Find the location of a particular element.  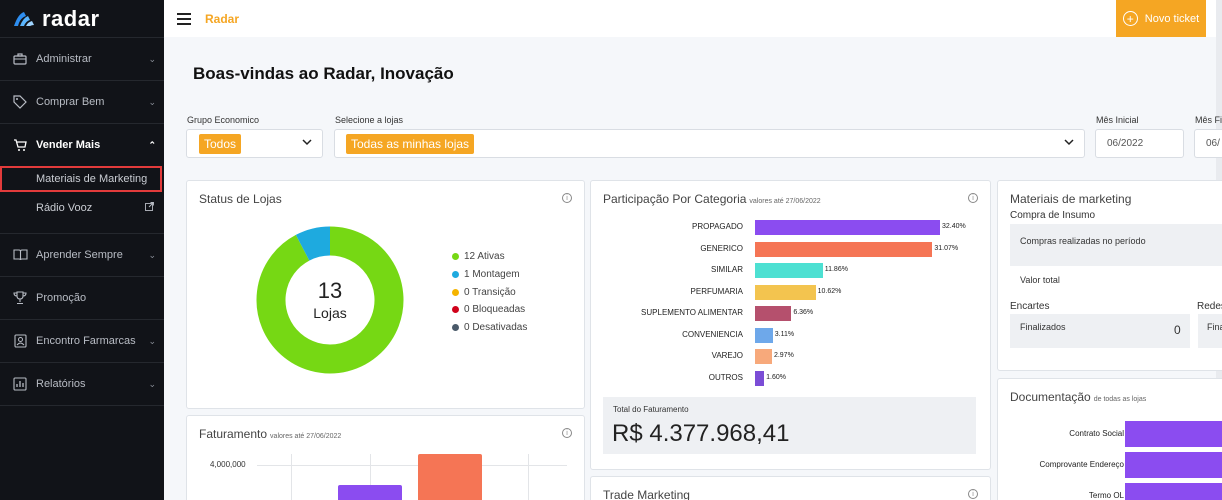

category-label: SIMILAR is located at coordinates (726, 269).